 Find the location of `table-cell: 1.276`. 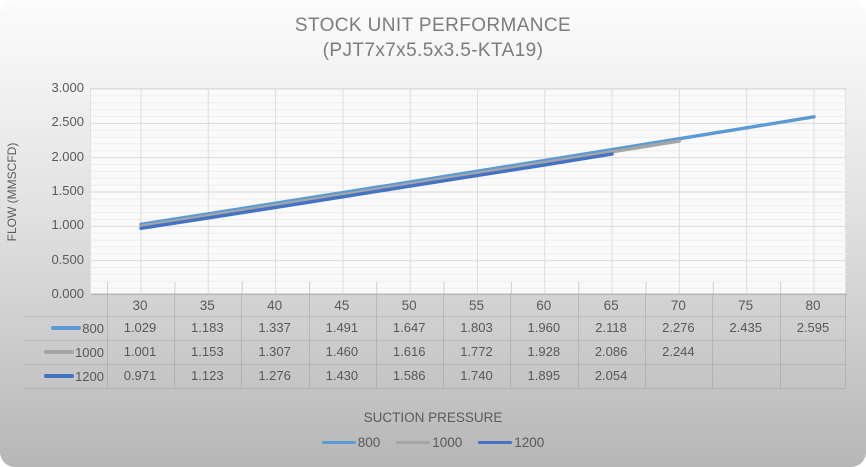

table-cell: 1.276 is located at coordinates (274, 375).